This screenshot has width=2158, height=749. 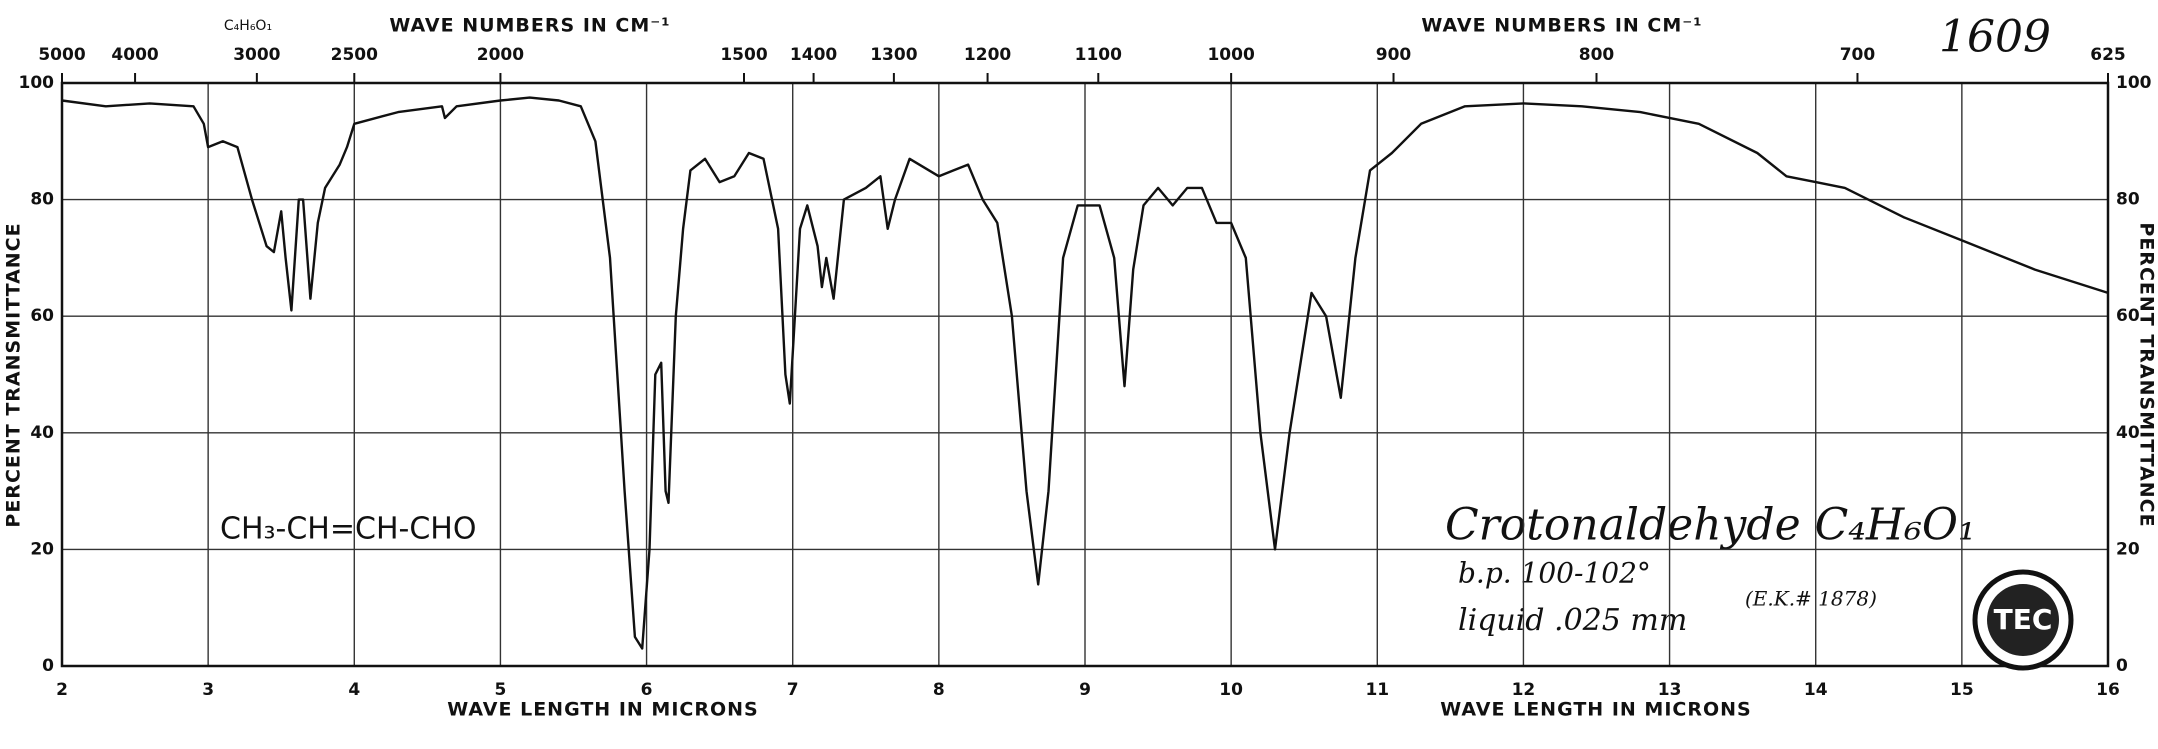 What do you see at coordinates (248, 26) in the screenshot?
I see `formula-top: C₄H₆O₁` at bounding box center [248, 26].